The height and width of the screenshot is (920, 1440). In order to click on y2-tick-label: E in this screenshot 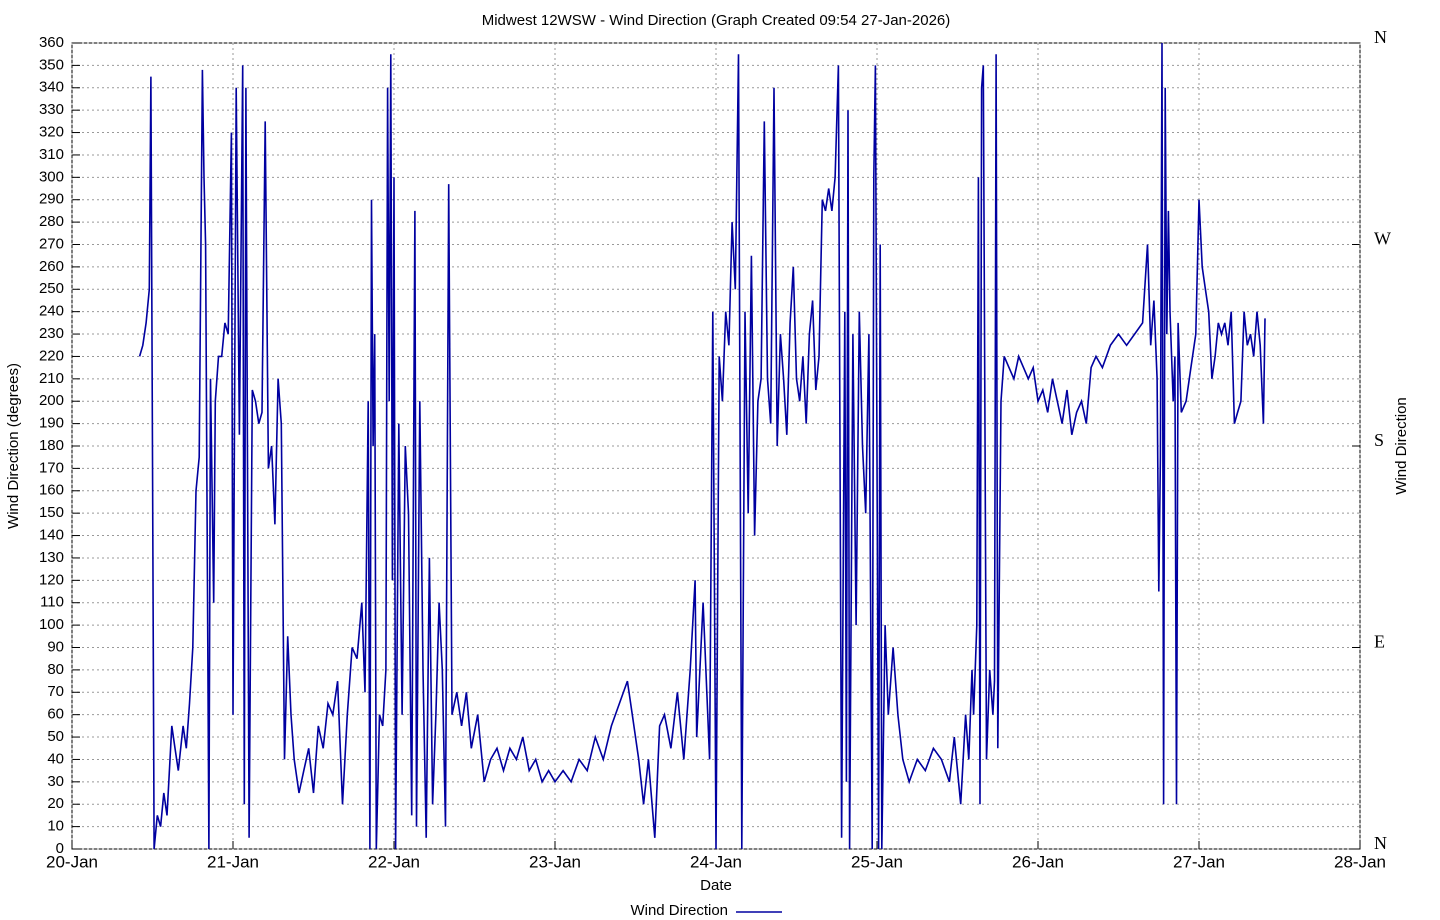, I will do `click(1379, 642)`.